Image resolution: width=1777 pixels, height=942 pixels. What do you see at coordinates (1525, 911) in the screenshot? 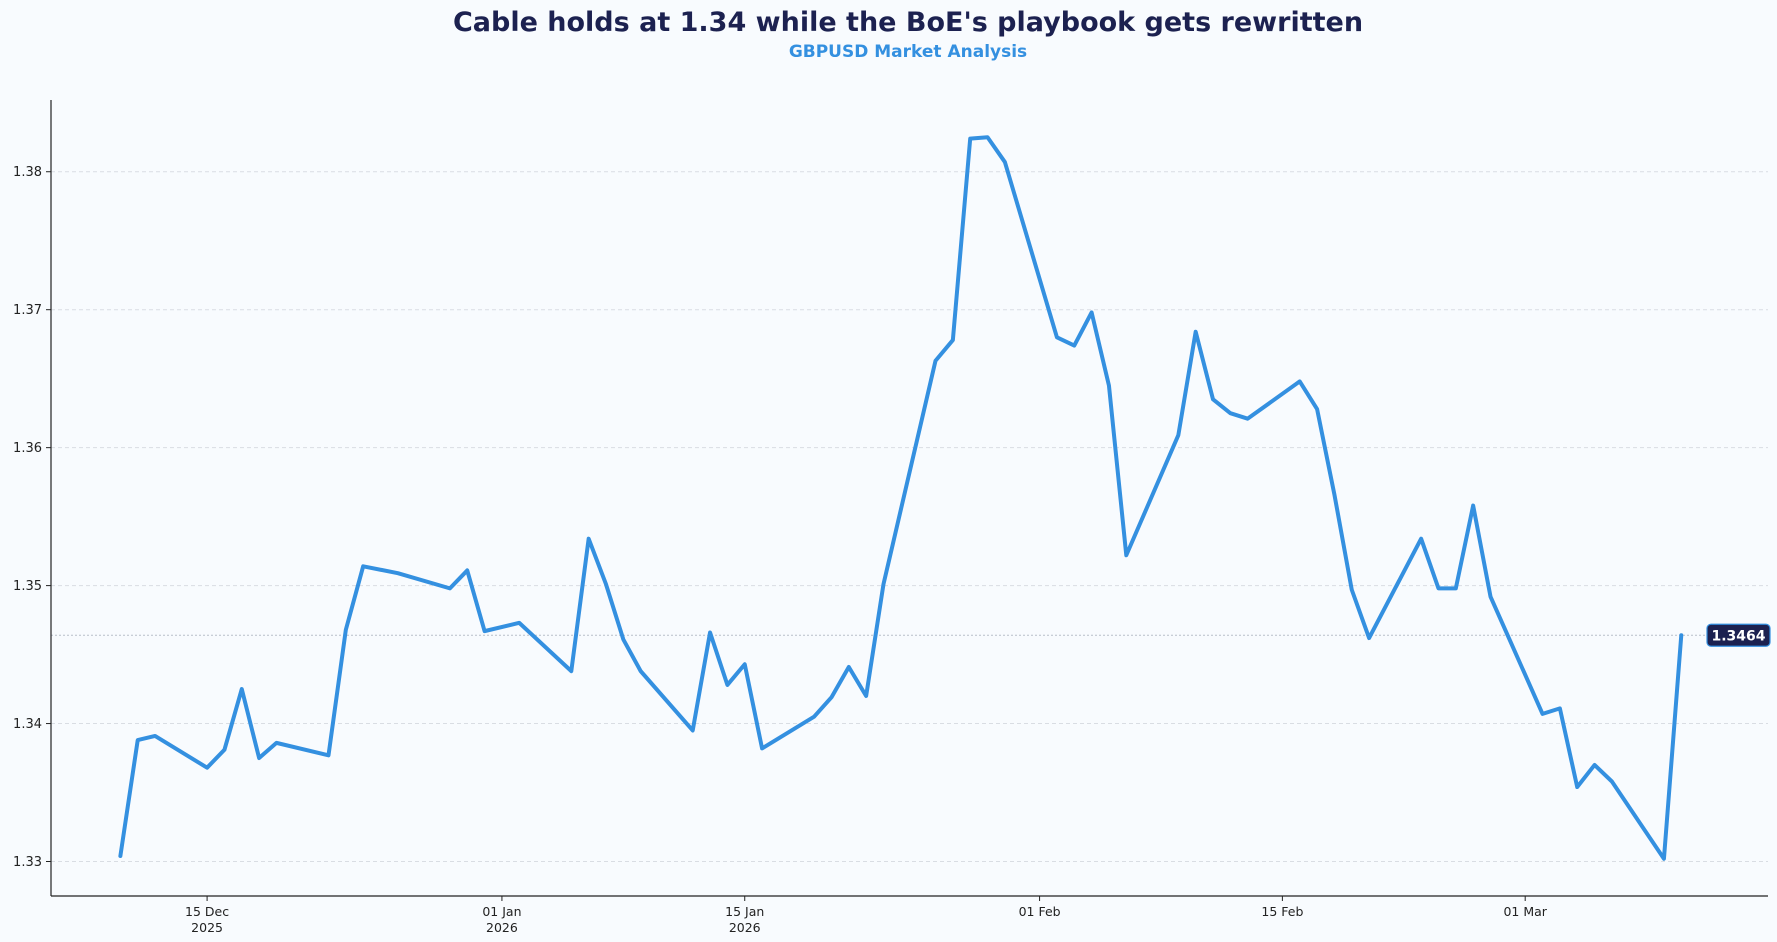
I see `x-tick-label: 01 Mar` at bounding box center [1525, 911].